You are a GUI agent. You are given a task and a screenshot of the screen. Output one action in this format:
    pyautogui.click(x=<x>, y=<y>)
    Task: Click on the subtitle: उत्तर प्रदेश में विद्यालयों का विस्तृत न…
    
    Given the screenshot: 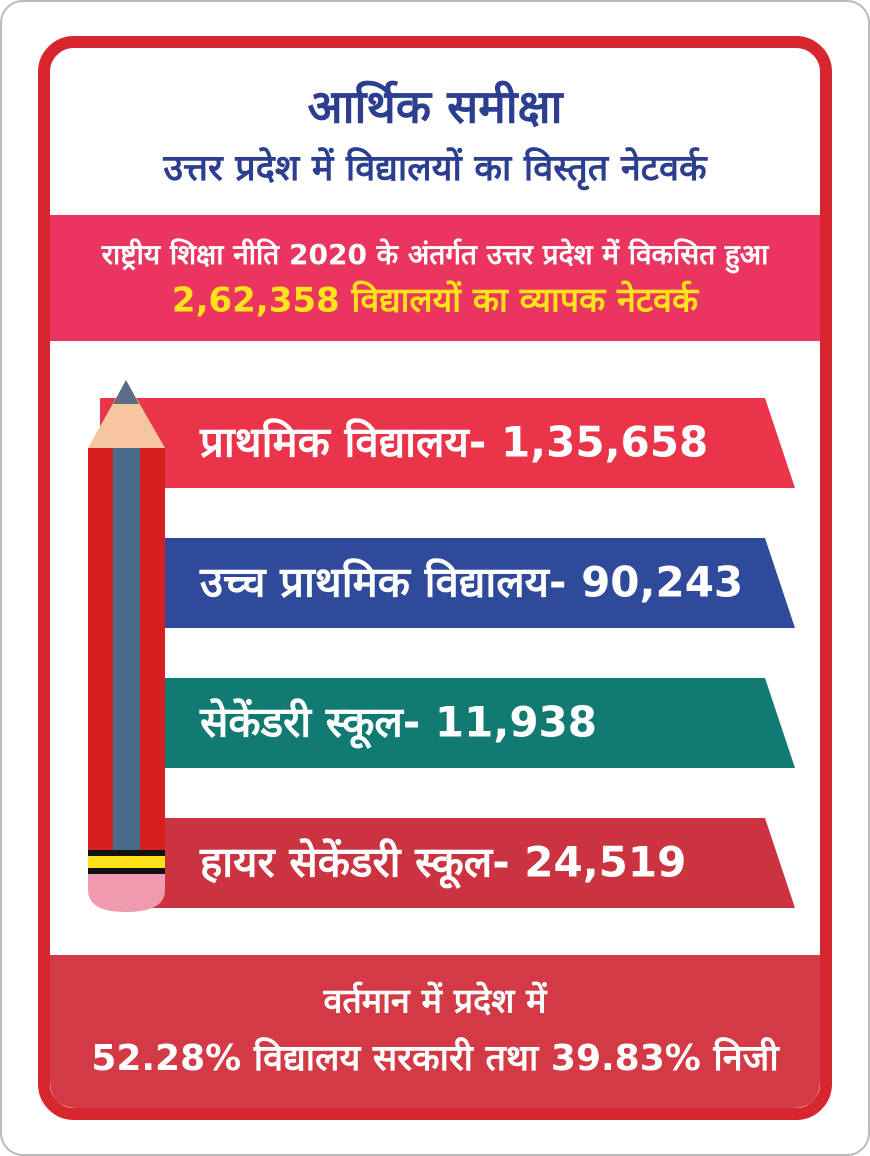 What is the action you would take?
    pyautogui.click(x=435, y=169)
    